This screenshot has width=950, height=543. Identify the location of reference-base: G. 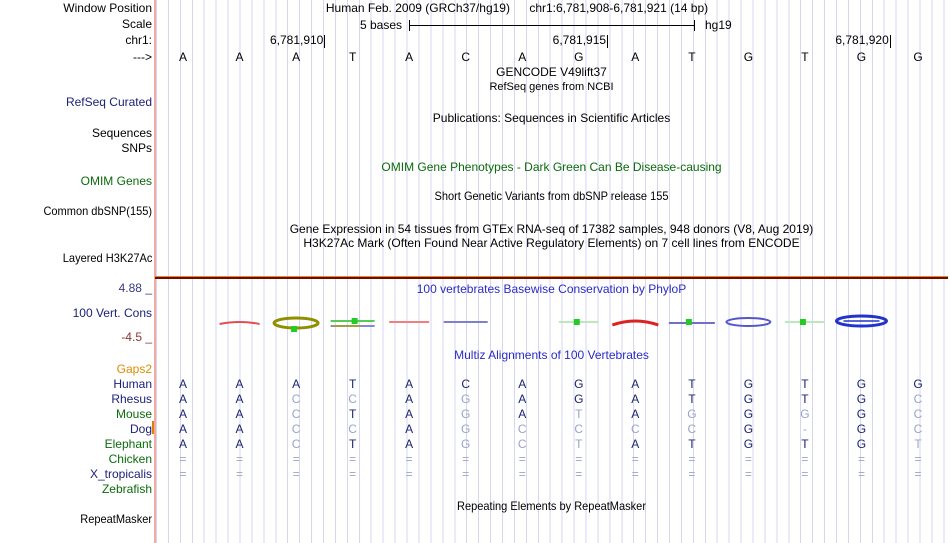
(579, 57).